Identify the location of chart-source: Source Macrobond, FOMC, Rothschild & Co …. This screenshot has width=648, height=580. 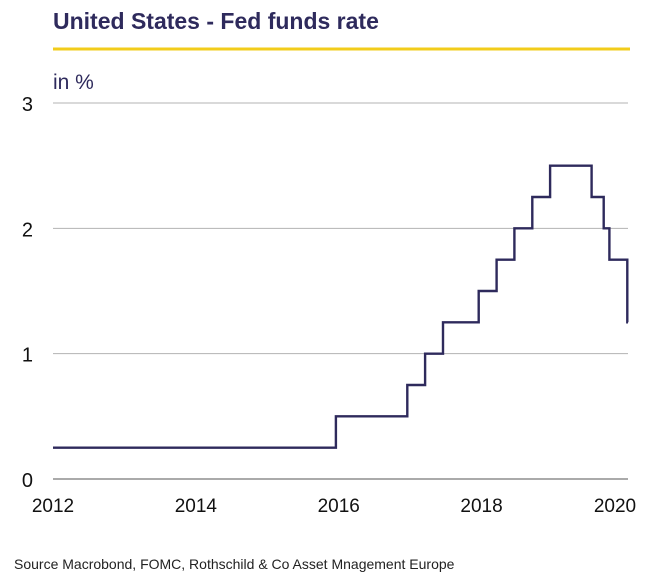
(234, 564).